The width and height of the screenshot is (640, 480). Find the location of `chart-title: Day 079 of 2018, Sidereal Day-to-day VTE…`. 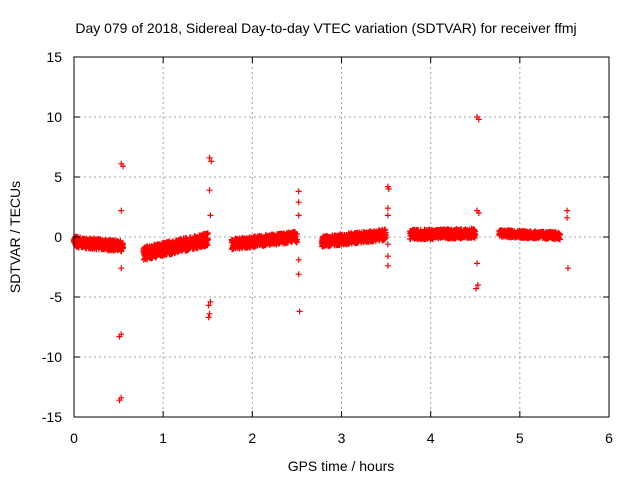

chart-title: Day 079 of 2018, Sidereal Day-to-day VTE… is located at coordinates (325, 28).